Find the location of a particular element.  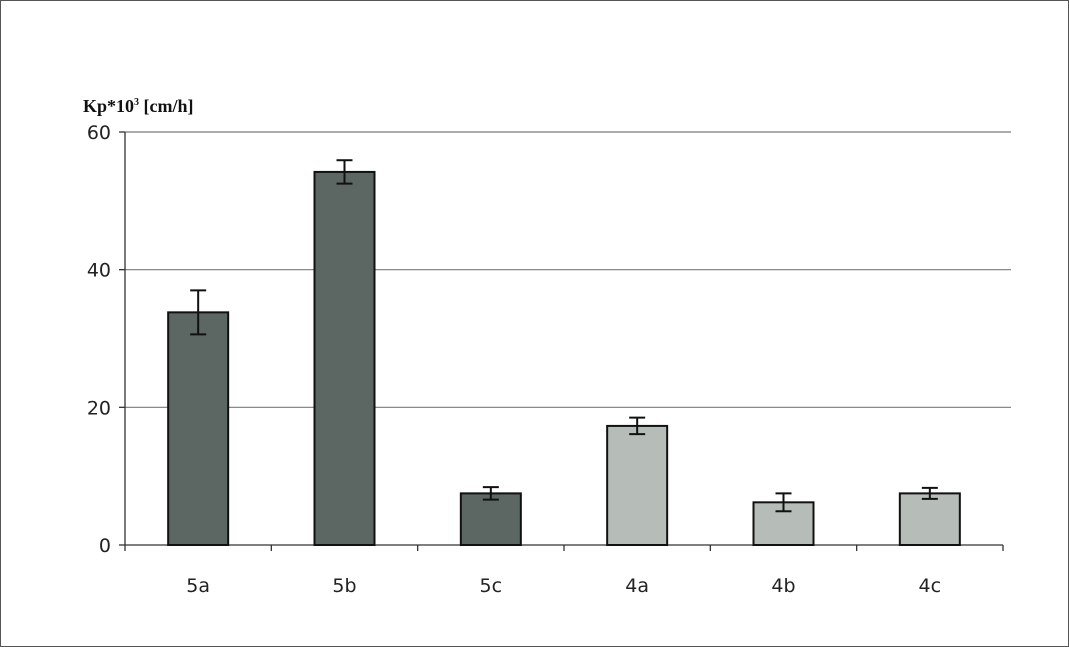

x-tick-label: 4c is located at coordinates (930, 586).